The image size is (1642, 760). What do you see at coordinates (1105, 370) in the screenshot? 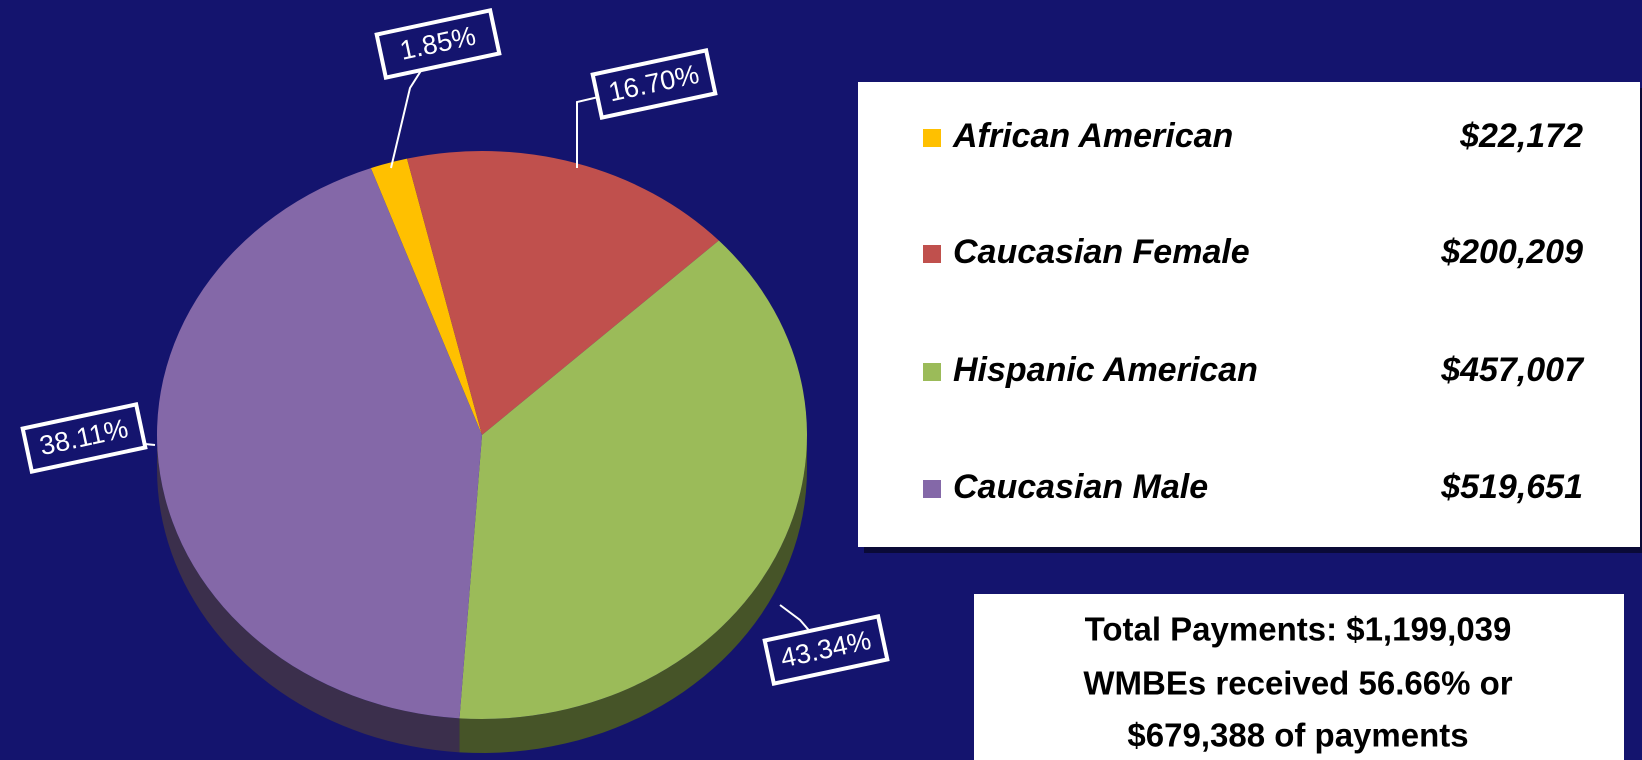
I see `legend-label: Hispanic American` at bounding box center [1105, 370].